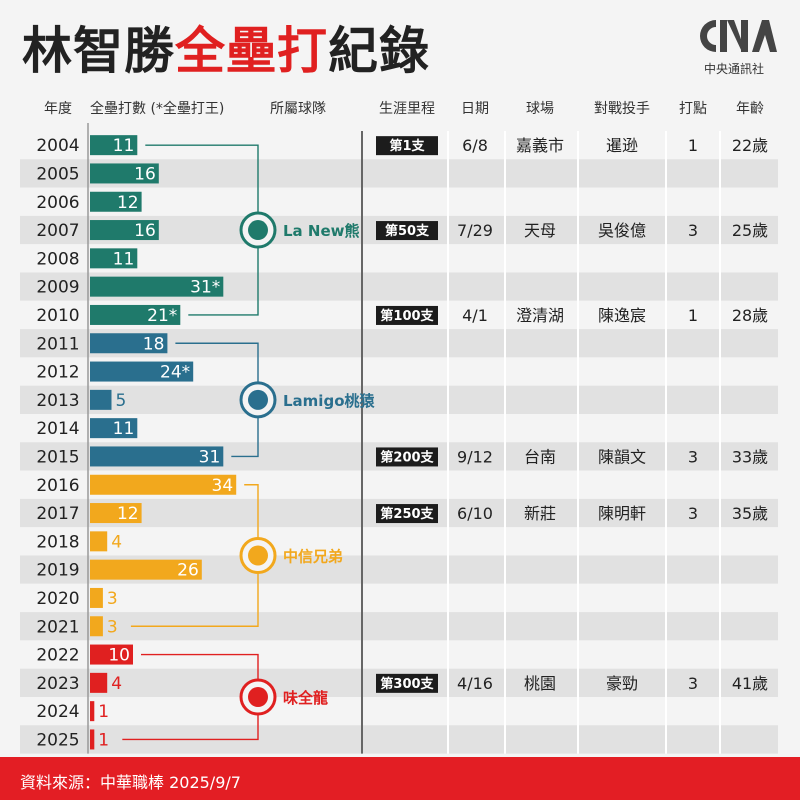 This screenshot has width=800, height=800. What do you see at coordinates (188, 571) in the screenshot?
I see `bar-value-label: 26` at bounding box center [188, 571].